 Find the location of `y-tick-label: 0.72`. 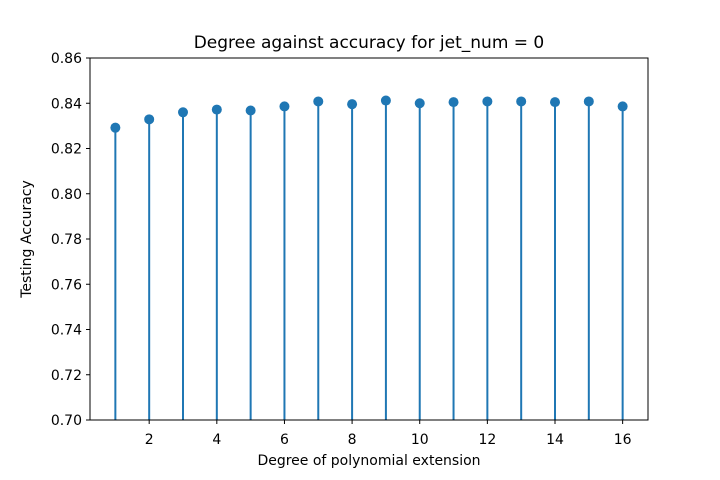

y-tick-label: 0.72 is located at coordinates (66, 376).